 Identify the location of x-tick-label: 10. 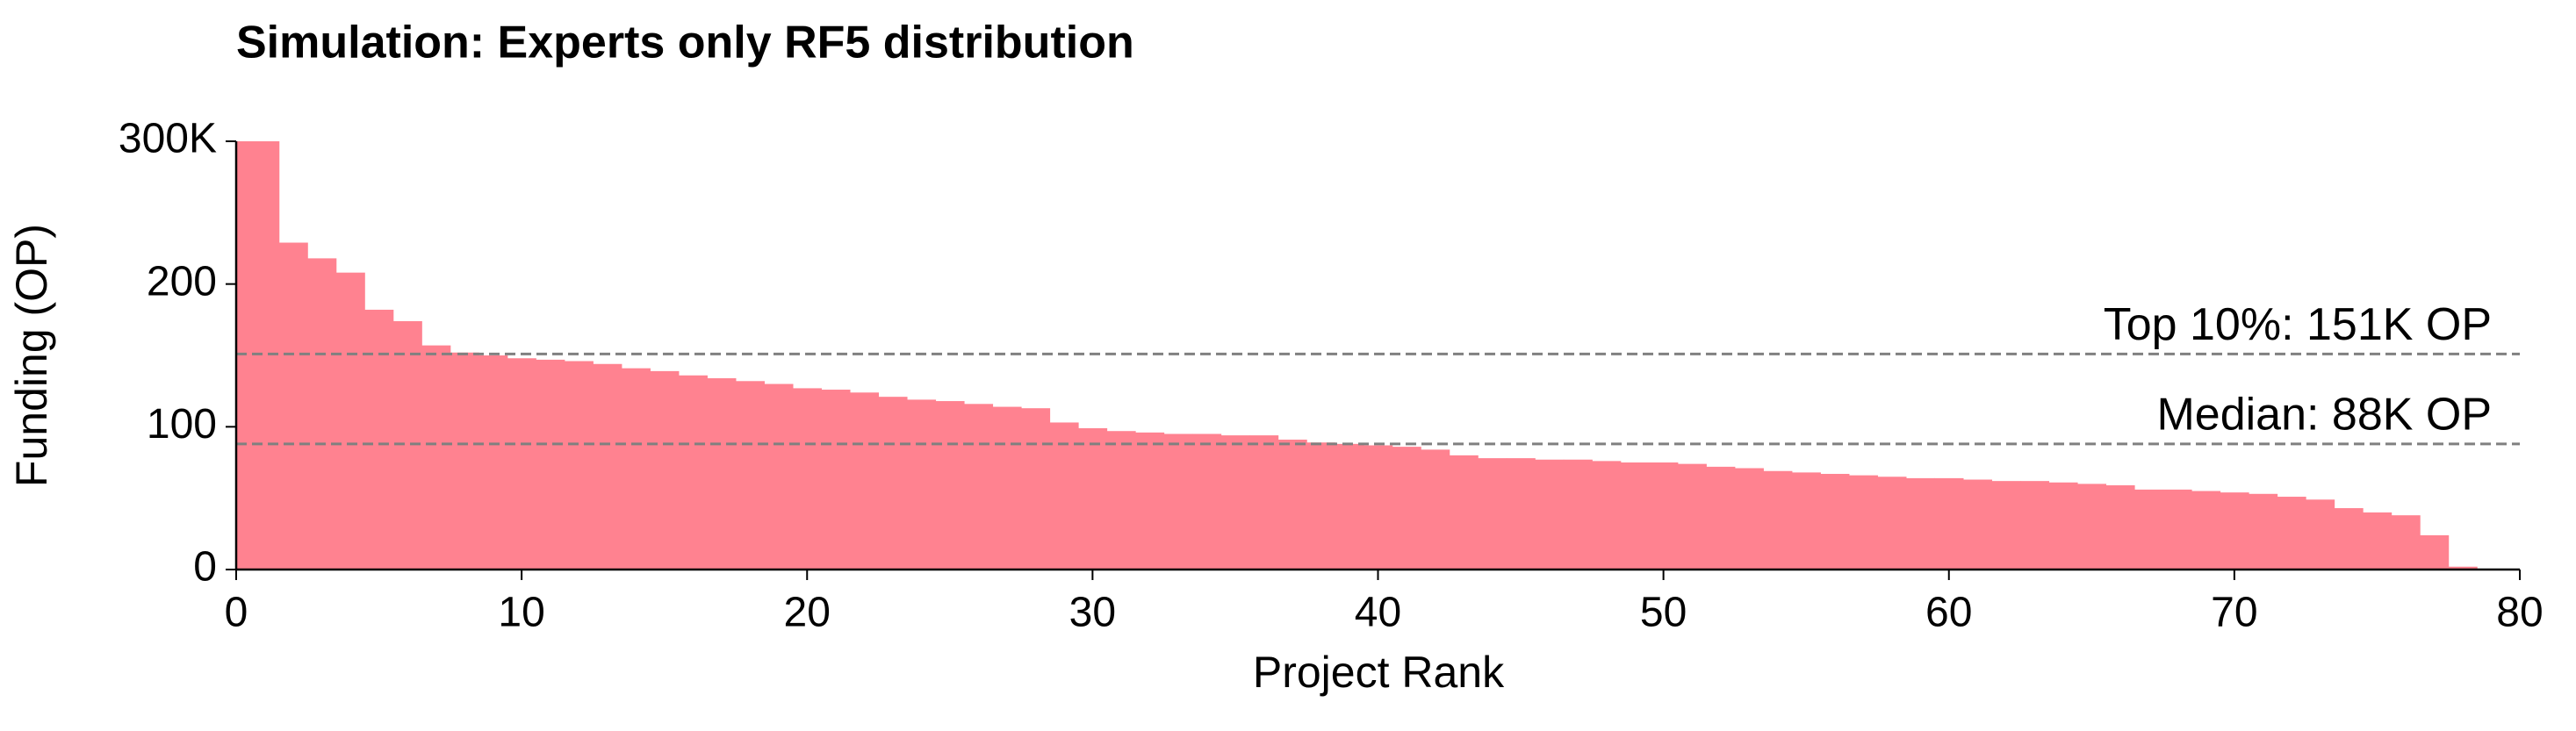
(521, 613).